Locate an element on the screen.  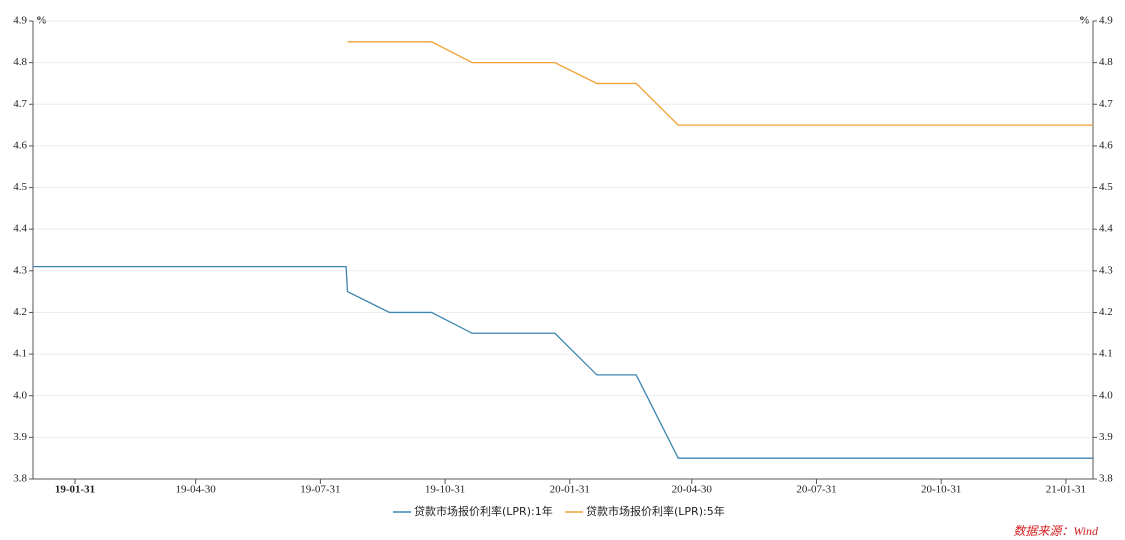
y-tick-label: 4.4 is located at coordinates (20, 229).